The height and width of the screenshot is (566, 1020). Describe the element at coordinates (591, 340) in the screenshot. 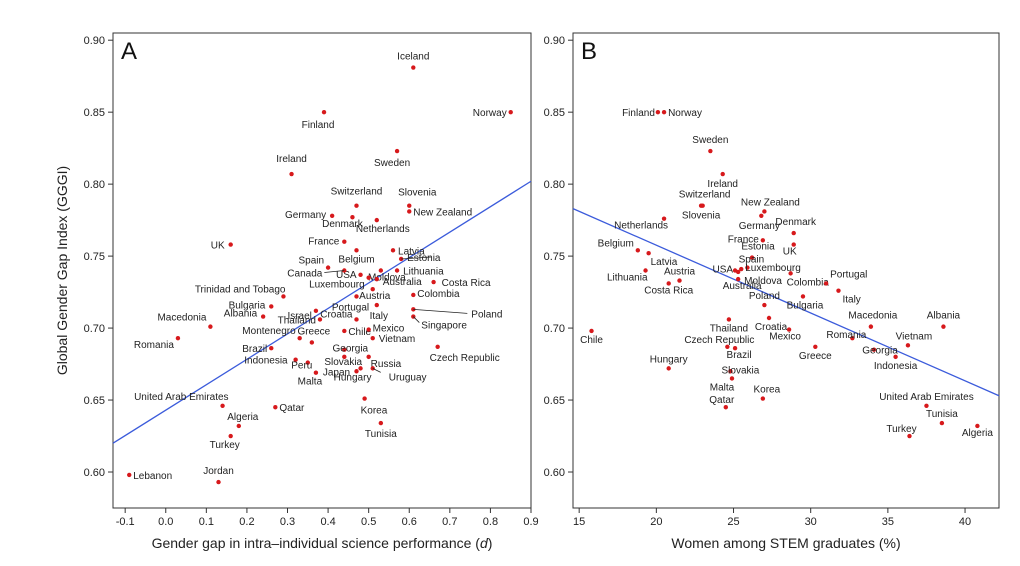

I see `point-label-b-chile: Chile` at that location.